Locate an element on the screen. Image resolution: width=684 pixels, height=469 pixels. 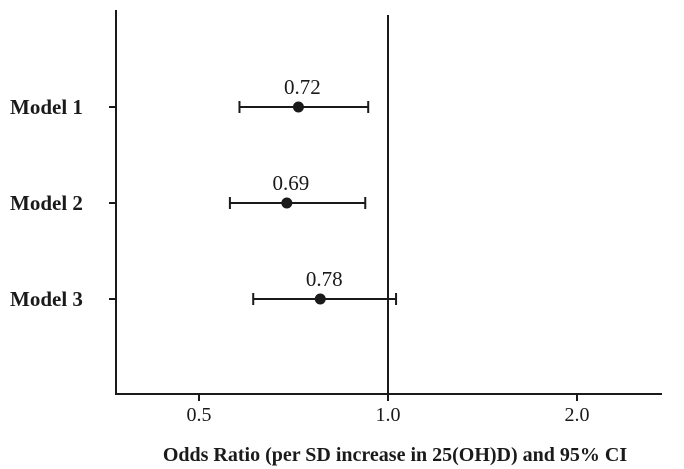
x-tick-label: 1.0 is located at coordinates (388, 415).